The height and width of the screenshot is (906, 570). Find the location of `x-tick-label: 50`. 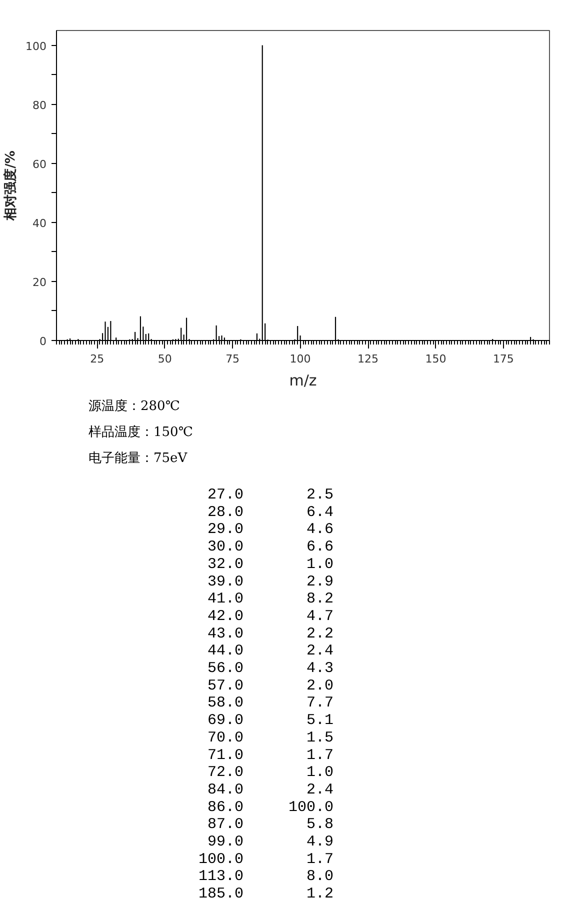

x-tick-label: 50 is located at coordinates (165, 359).